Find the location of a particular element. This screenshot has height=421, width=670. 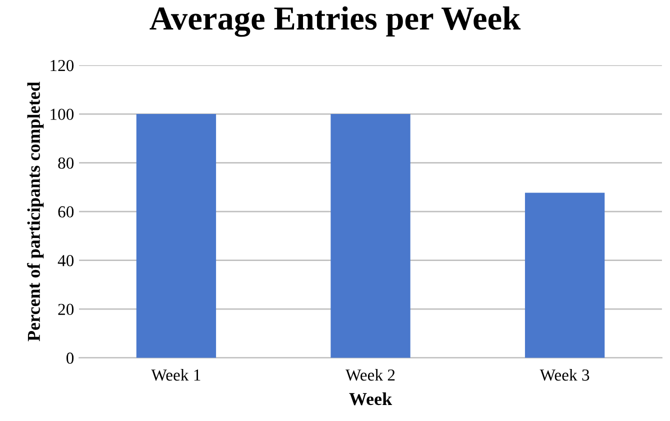

x-tick-label: Week 3 is located at coordinates (565, 374).